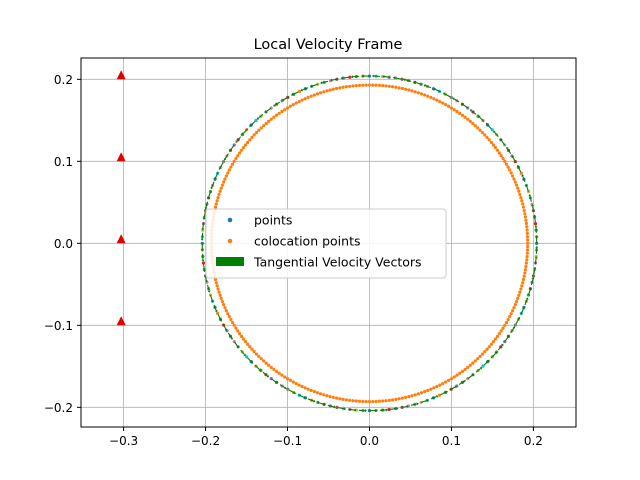 This screenshot has width=640, height=480. What do you see at coordinates (205, 441) in the screenshot?
I see `x-tick-label: −0.2` at bounding box center [205, 441].